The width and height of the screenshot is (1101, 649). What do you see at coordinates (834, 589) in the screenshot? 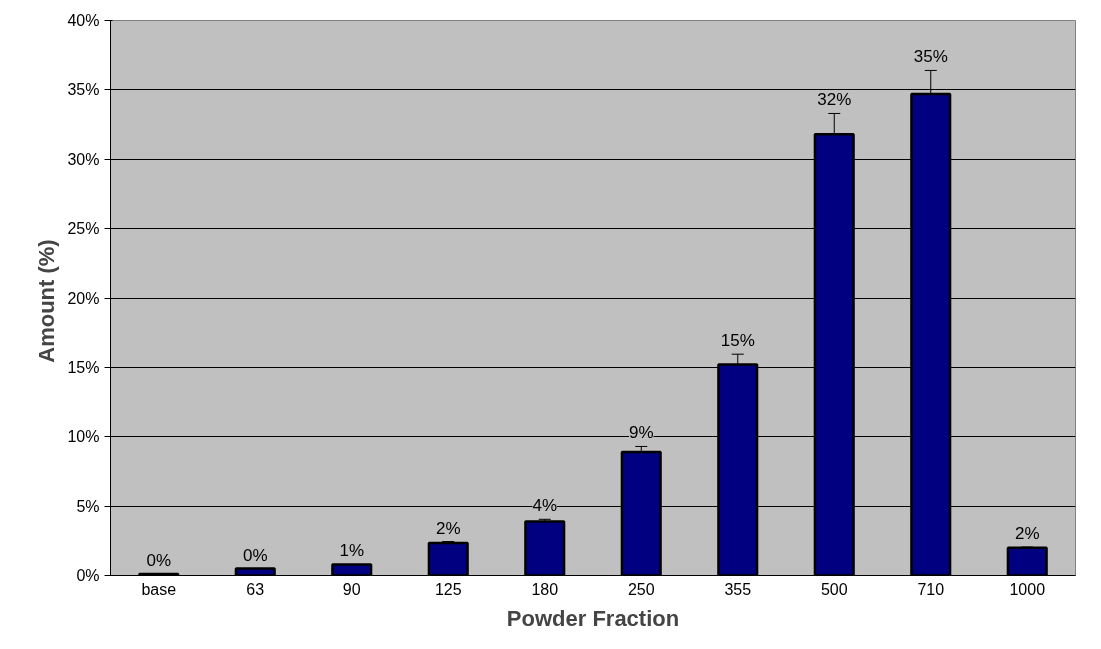
I see `x-tick-label: 500` at bounding box center [834, 589].